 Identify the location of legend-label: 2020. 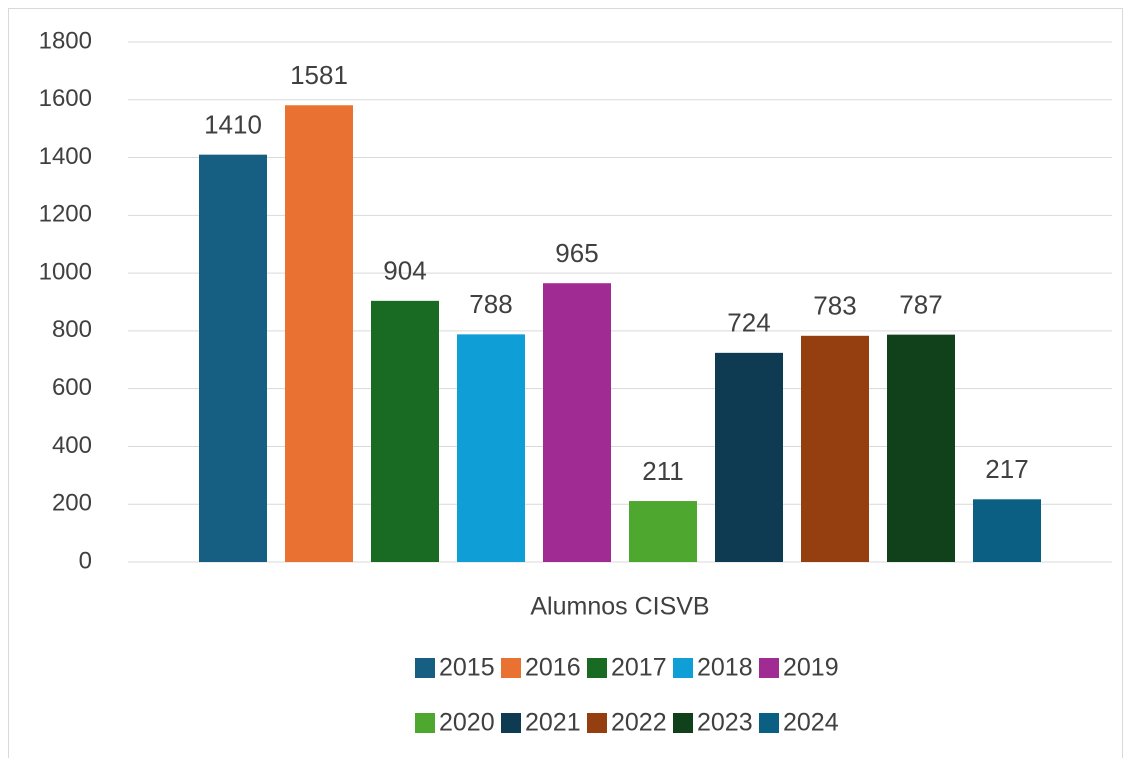
(467, 723).